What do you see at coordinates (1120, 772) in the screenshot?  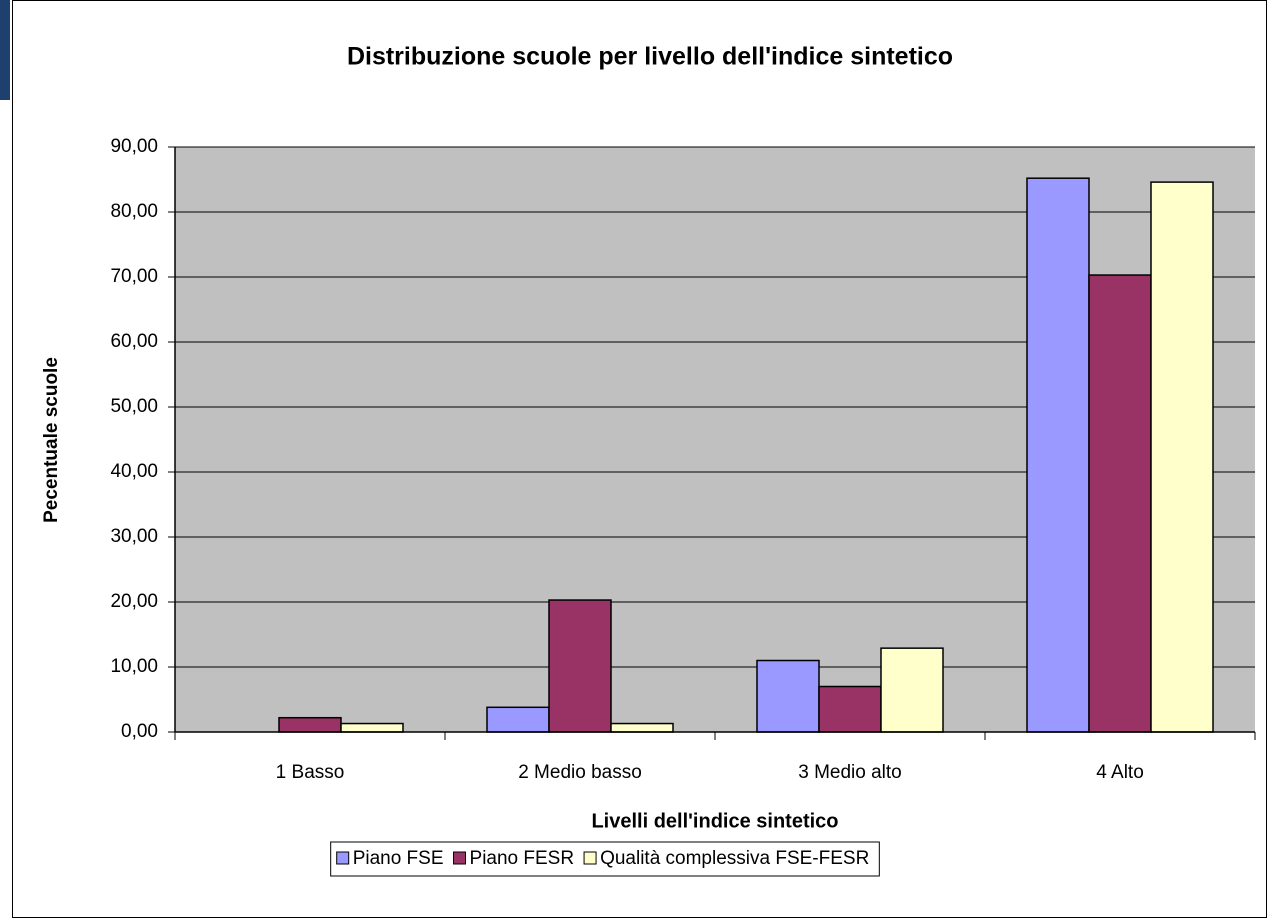 I see `x-tick-label: 4 Alto` at bounding box center [1120, 772].